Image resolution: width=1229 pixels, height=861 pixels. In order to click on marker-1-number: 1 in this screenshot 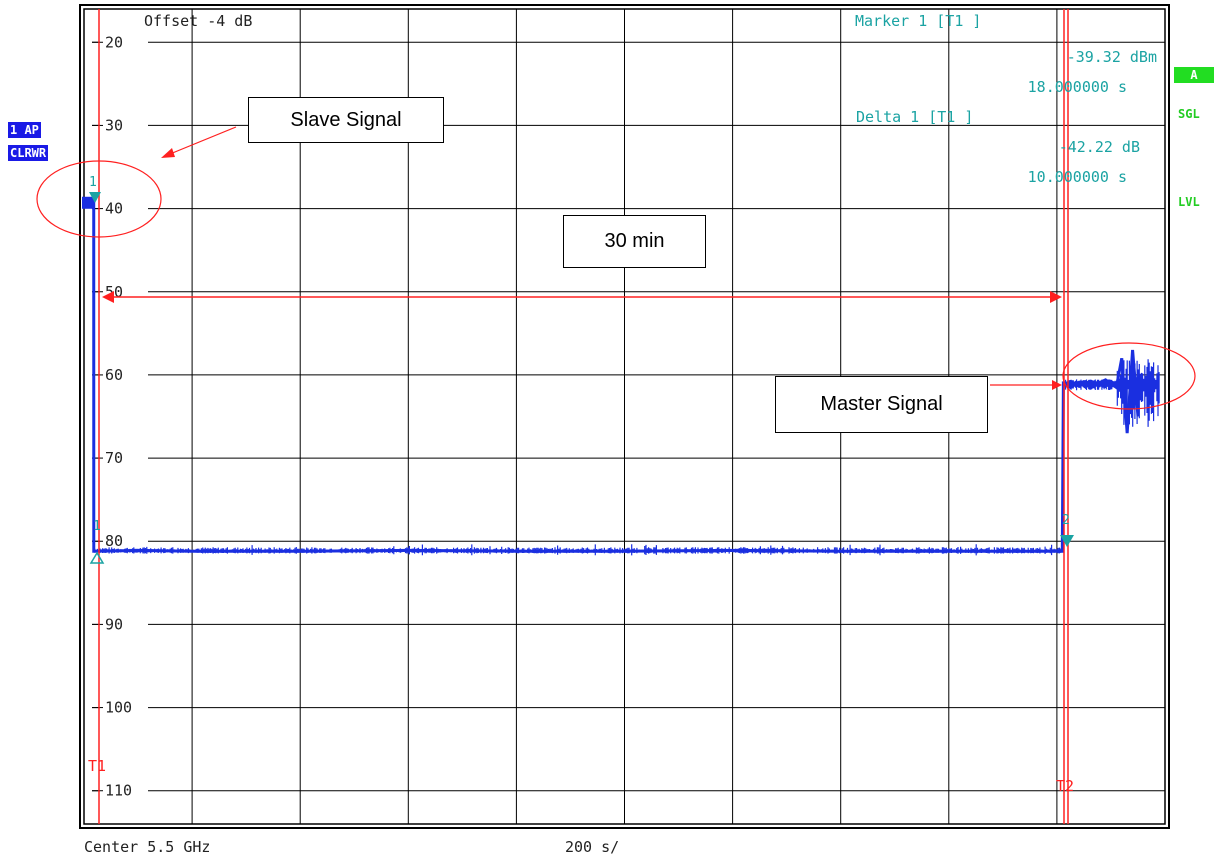, I will do `click(93, 182)`.